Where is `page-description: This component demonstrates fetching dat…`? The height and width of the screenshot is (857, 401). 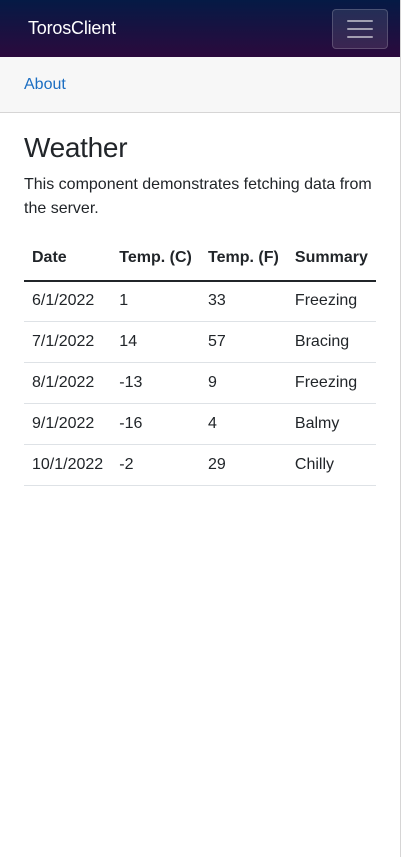
page-description: This component demonstrates fetching dat… is located at coordinates (198, 196).